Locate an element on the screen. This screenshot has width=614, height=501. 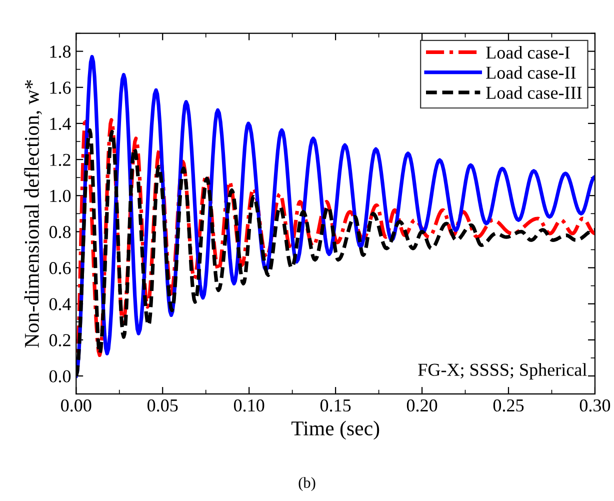
text: (b) is located at coordinates (307, 484).